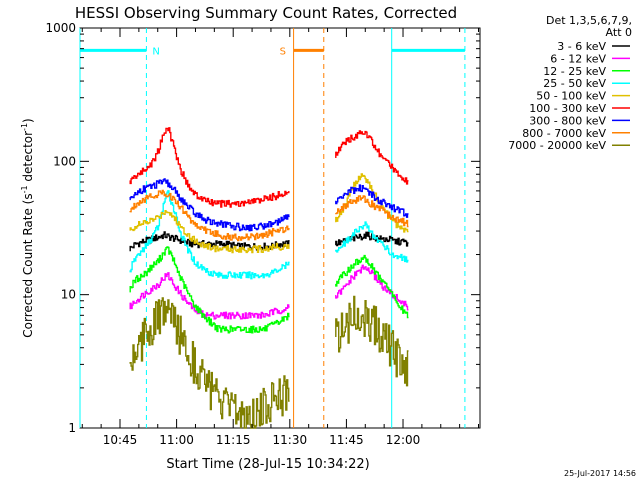  I want to click on series-100-300-kev, so click(269, 167).